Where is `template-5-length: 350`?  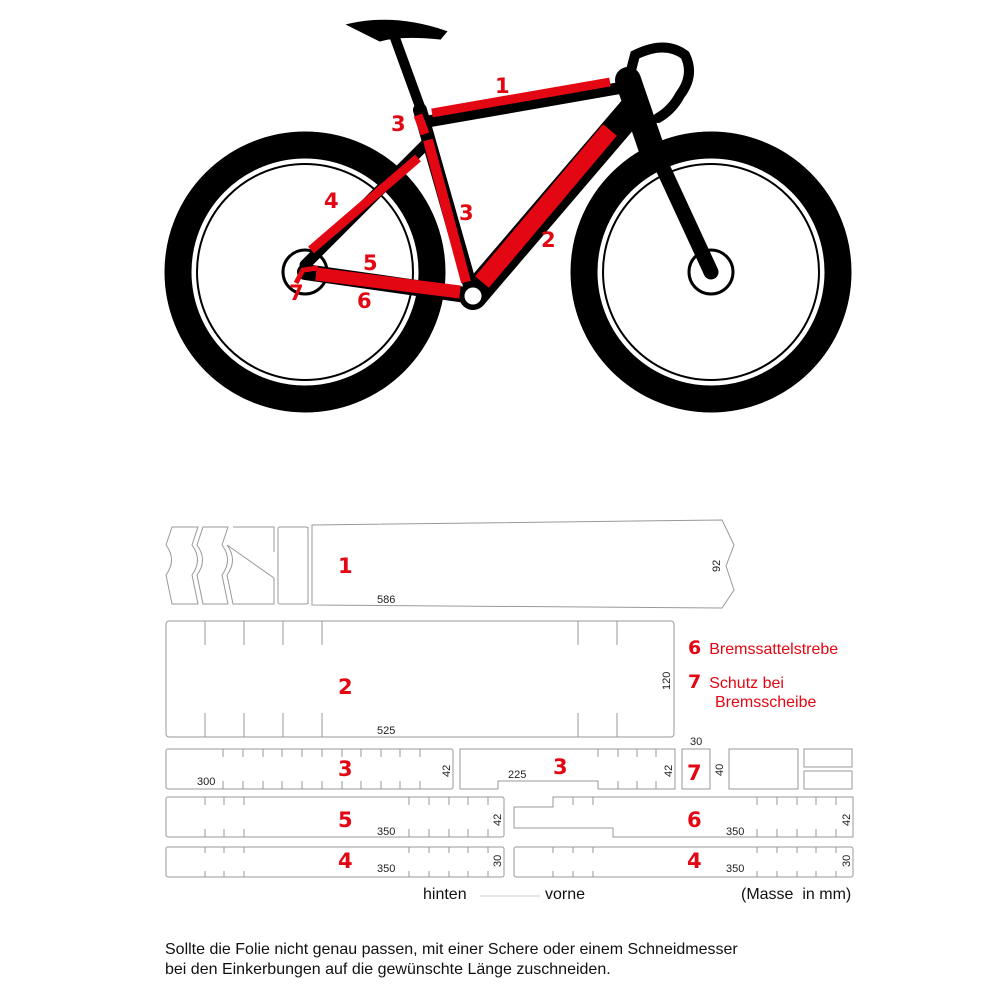
template-5-length: 350 is located at coordinates (386, 832).